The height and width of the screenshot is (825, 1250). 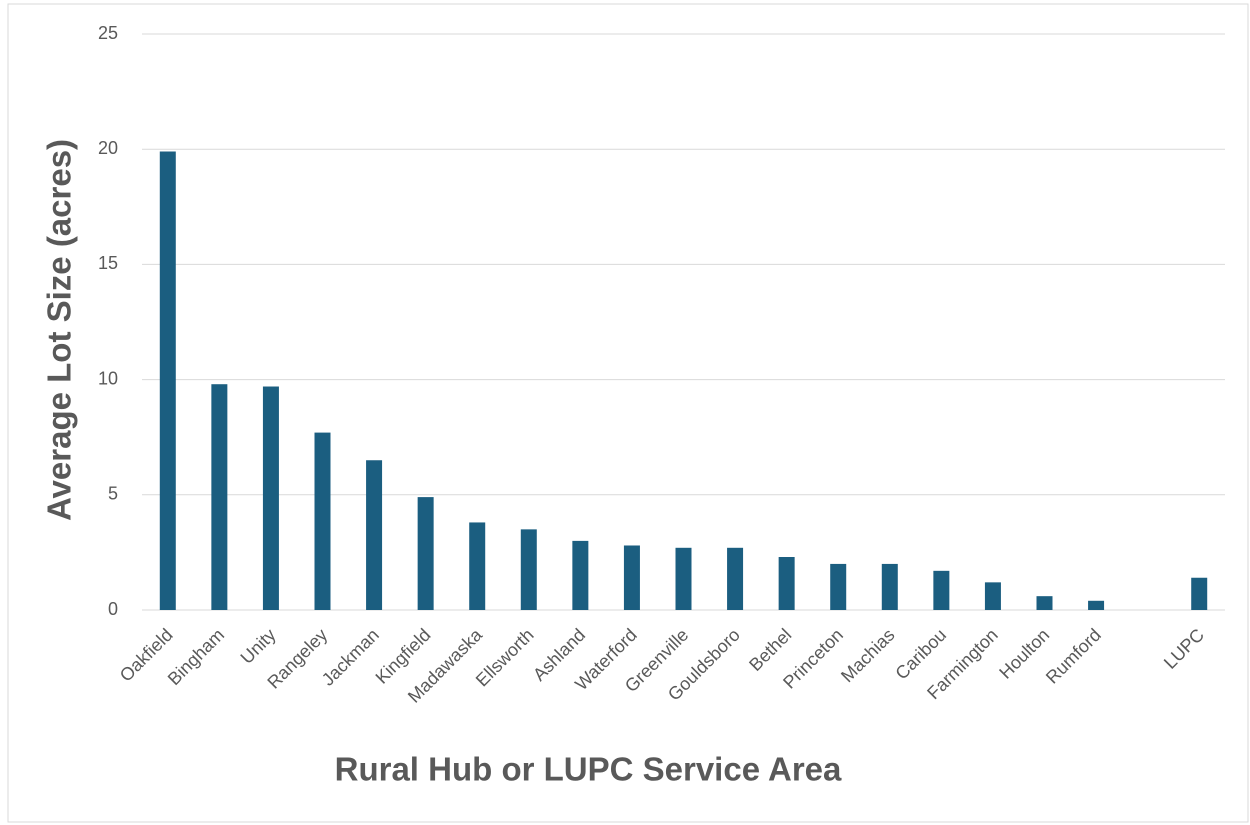 I want to click on y-tick-label: 10, so click(x=108, y=378).